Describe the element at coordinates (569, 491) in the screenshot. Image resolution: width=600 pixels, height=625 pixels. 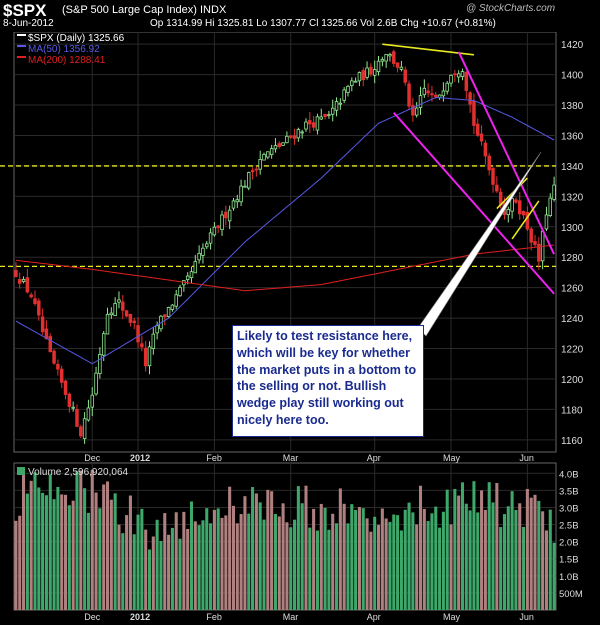
I see `volume-y-tick: 3.5B` at that location.